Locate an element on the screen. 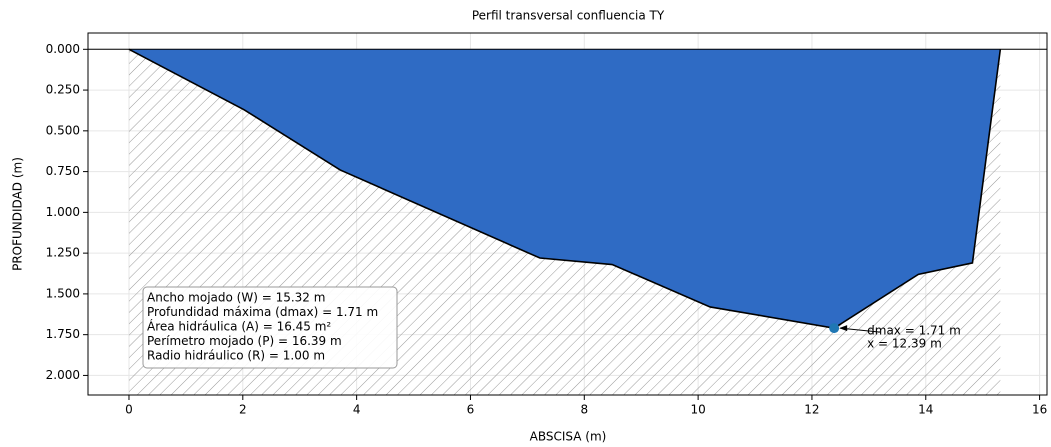  info-box is located at coordinates (270, 327).